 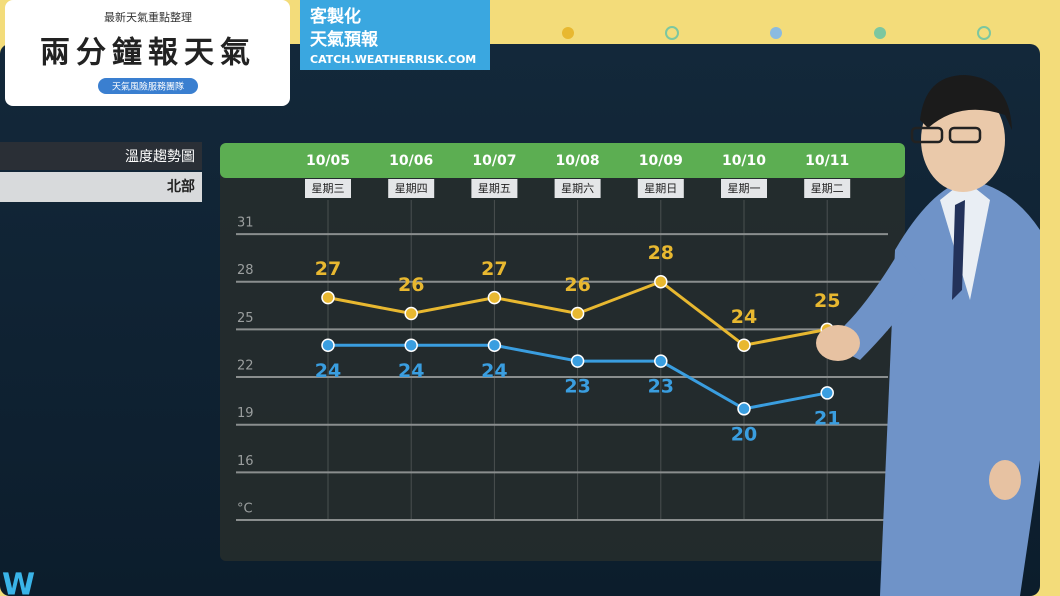 I want to click on x-tick-label: 10/09, so click(x=661, y=161).